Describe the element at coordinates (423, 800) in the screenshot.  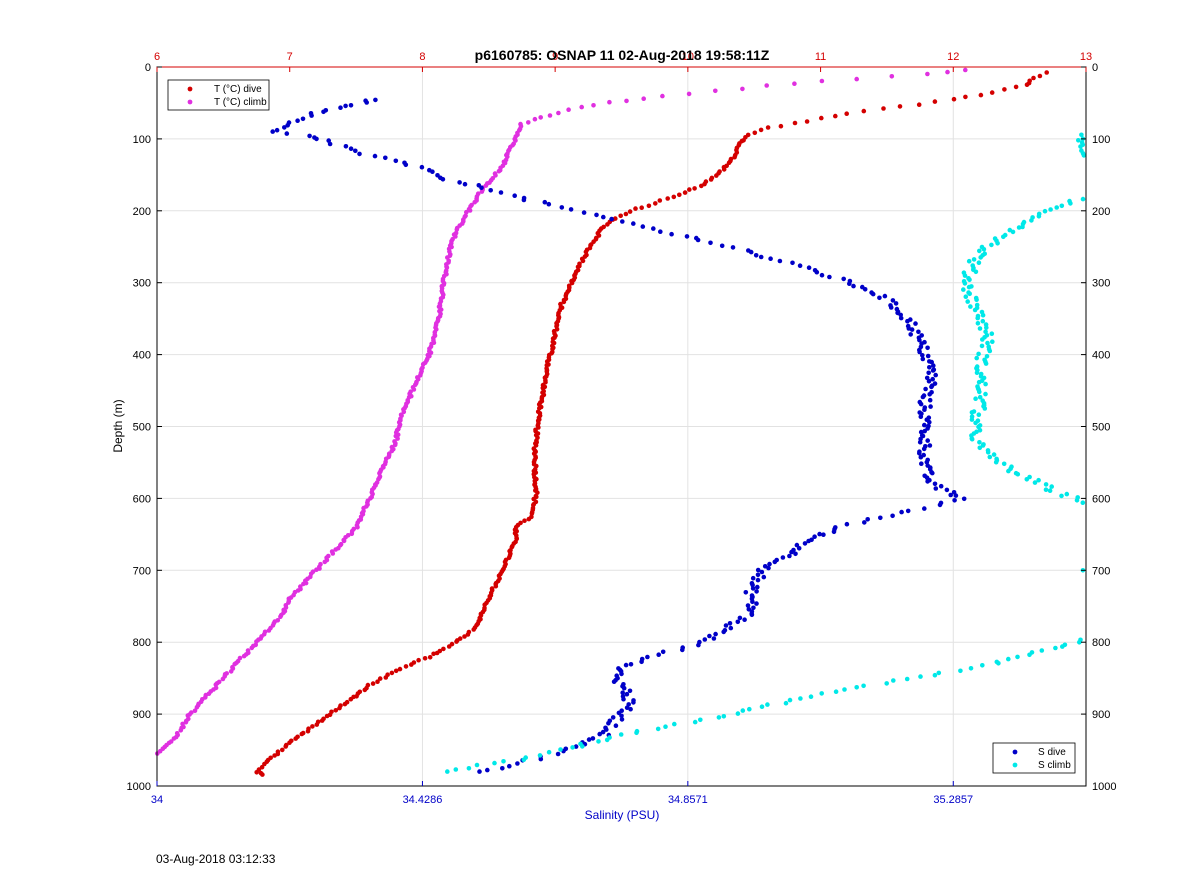
I see `x-tick-label-bottom-1: 34.4286` at that location.